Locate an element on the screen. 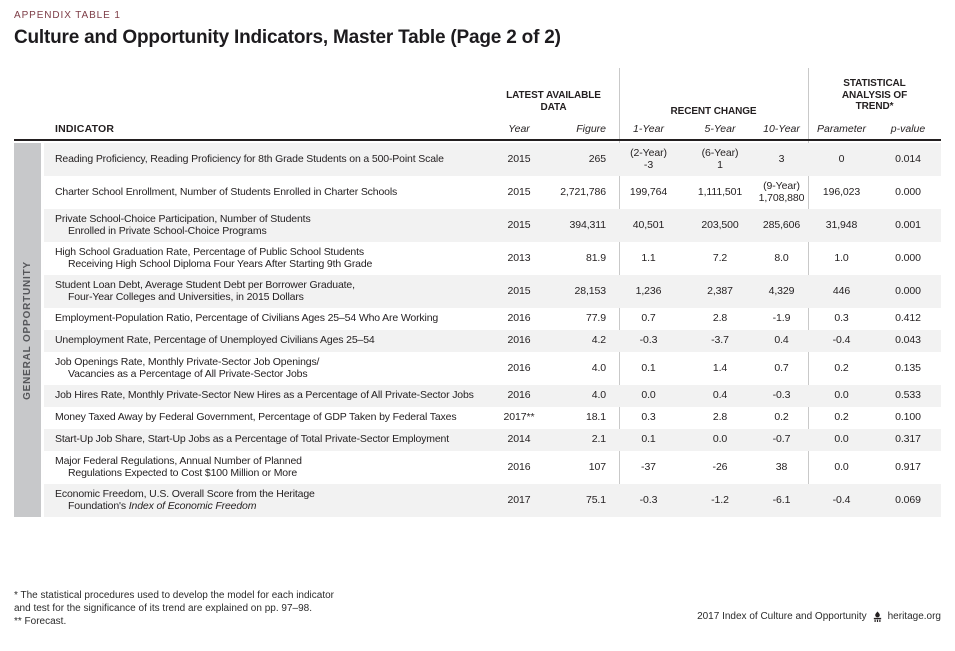  column-group-statistical-analysis: STATISTICAL ANALYSIS OF TREND* is located at coordinates (874, 95).